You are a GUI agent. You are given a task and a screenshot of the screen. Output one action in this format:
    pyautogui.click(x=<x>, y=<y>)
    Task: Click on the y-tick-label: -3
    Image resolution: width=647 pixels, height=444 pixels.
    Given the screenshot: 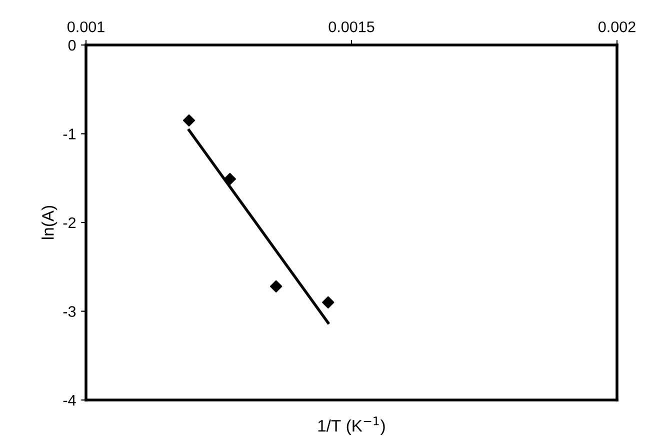 What is the action you would take?
    pyautogui.click(x=69, y=311)
    